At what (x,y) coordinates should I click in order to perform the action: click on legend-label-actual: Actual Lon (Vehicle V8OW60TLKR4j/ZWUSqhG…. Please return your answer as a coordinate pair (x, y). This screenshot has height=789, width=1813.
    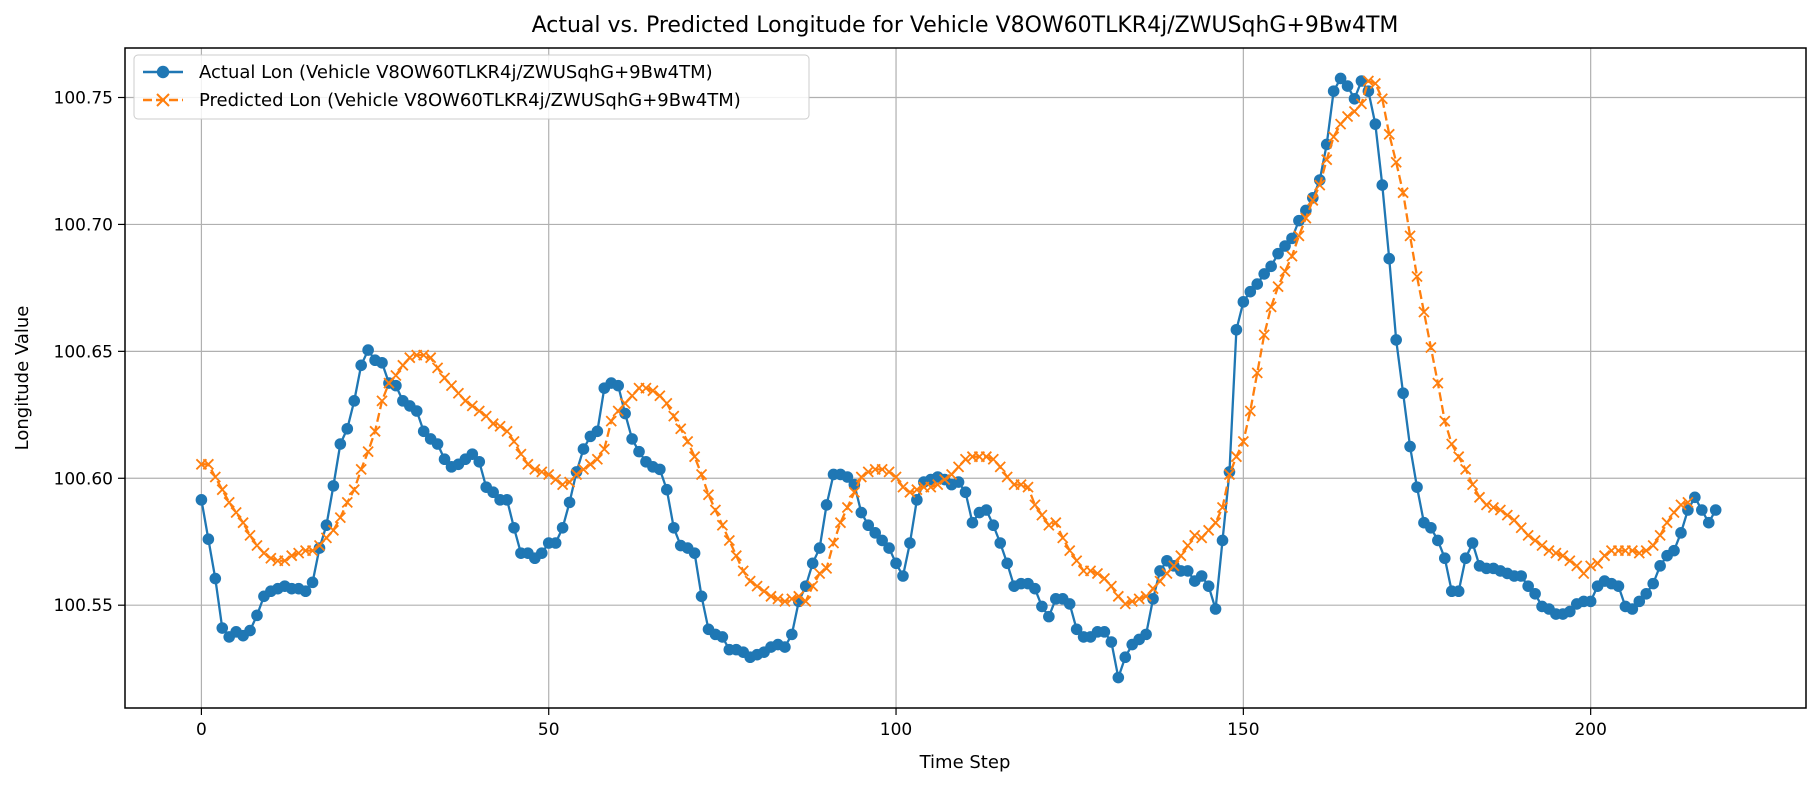
    Looking at the image, I should click on (456, 72).